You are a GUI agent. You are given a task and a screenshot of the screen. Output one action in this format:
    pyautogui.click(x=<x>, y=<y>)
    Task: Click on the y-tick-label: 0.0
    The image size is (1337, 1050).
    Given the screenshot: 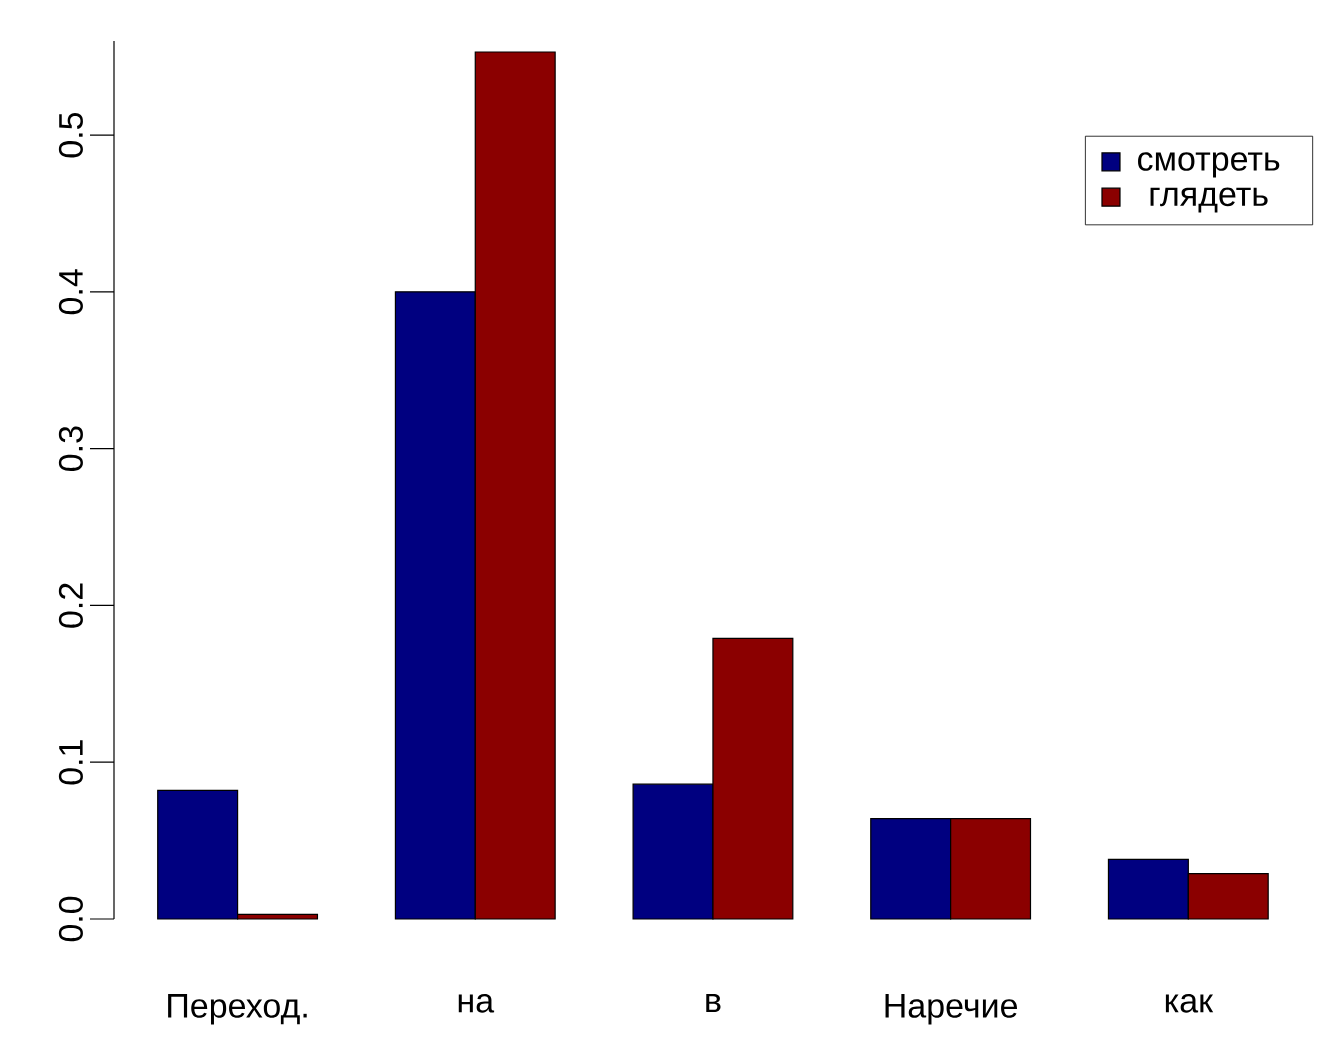 What is the action you would take?
    pyautogui.click(x=70, y=919)
    